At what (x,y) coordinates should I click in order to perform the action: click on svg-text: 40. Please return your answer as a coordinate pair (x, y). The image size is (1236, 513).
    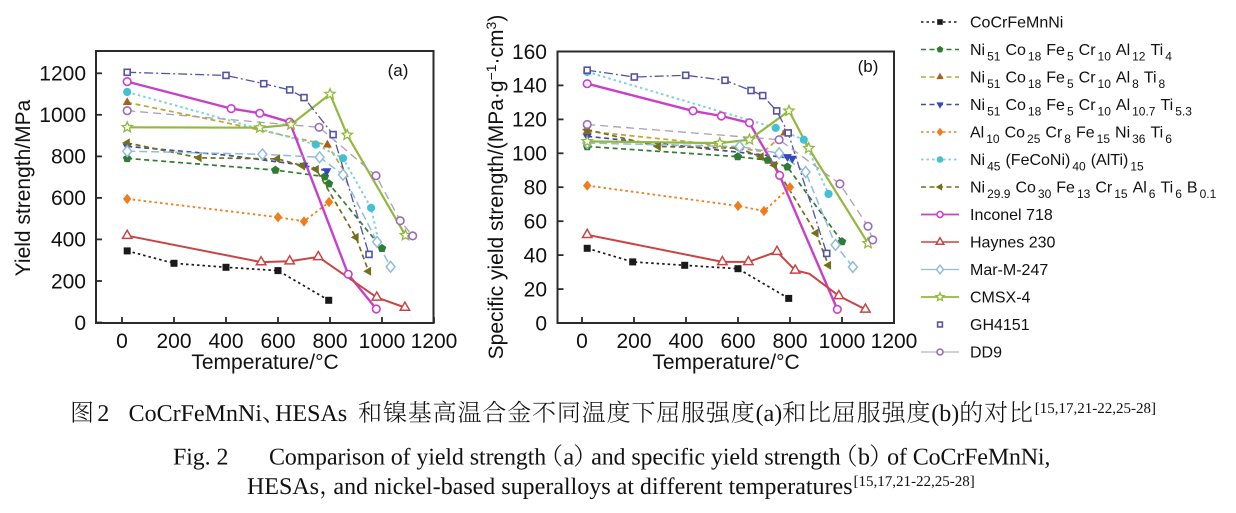
    Looking at the image, I should click on (535, 255).